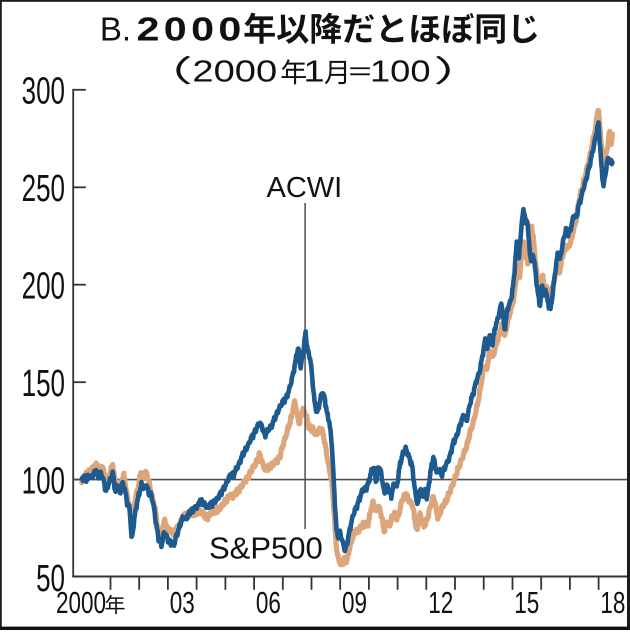  What do you see at coordinates (268, 603) in the screenshot?
I see `svg-text: 06` at bounding box center [268, 603].